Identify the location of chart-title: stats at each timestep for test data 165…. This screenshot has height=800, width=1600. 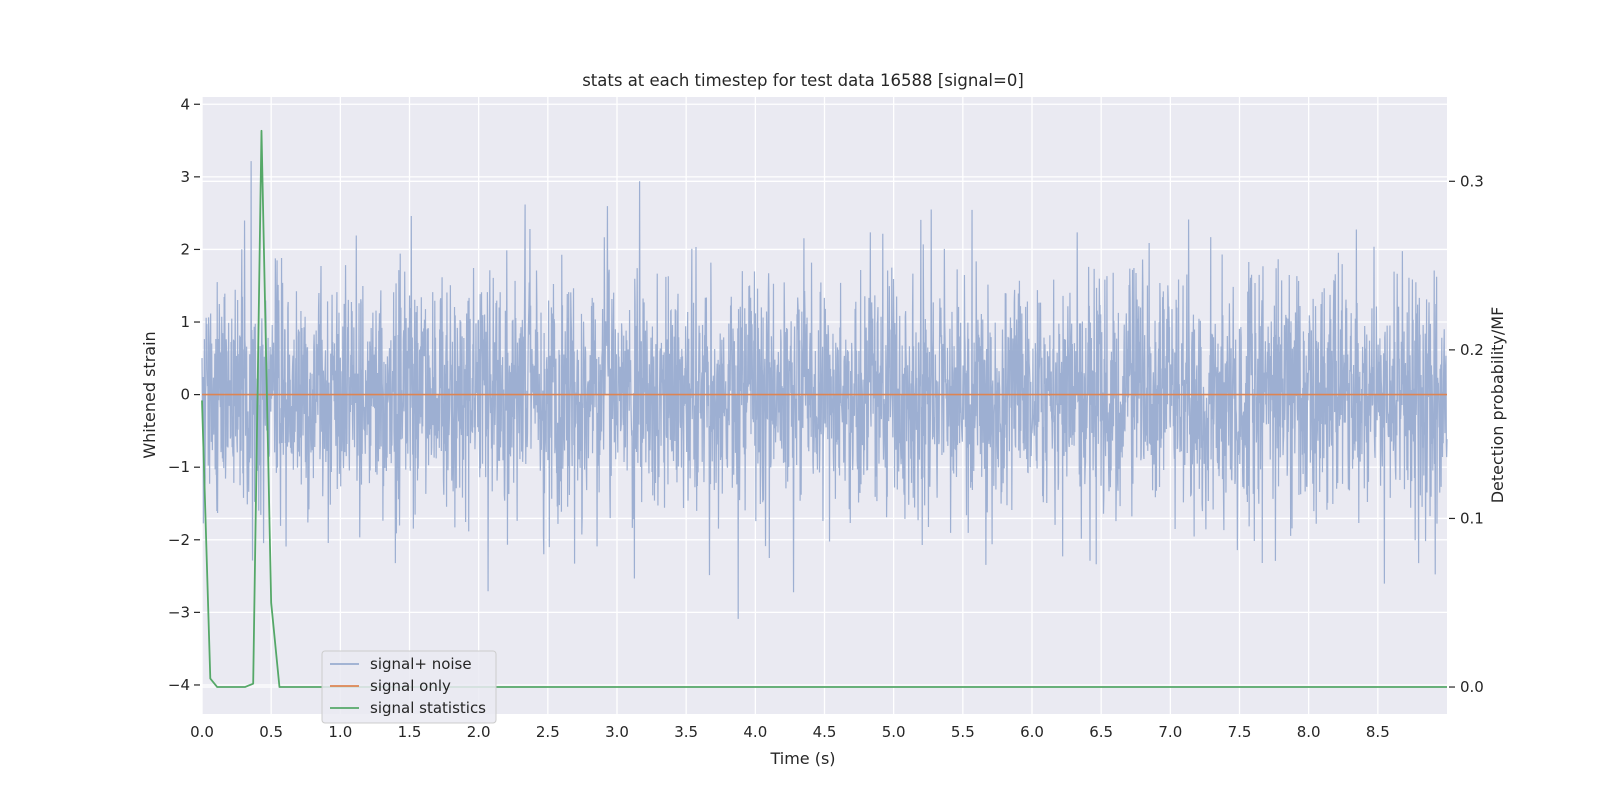
(803, 80).